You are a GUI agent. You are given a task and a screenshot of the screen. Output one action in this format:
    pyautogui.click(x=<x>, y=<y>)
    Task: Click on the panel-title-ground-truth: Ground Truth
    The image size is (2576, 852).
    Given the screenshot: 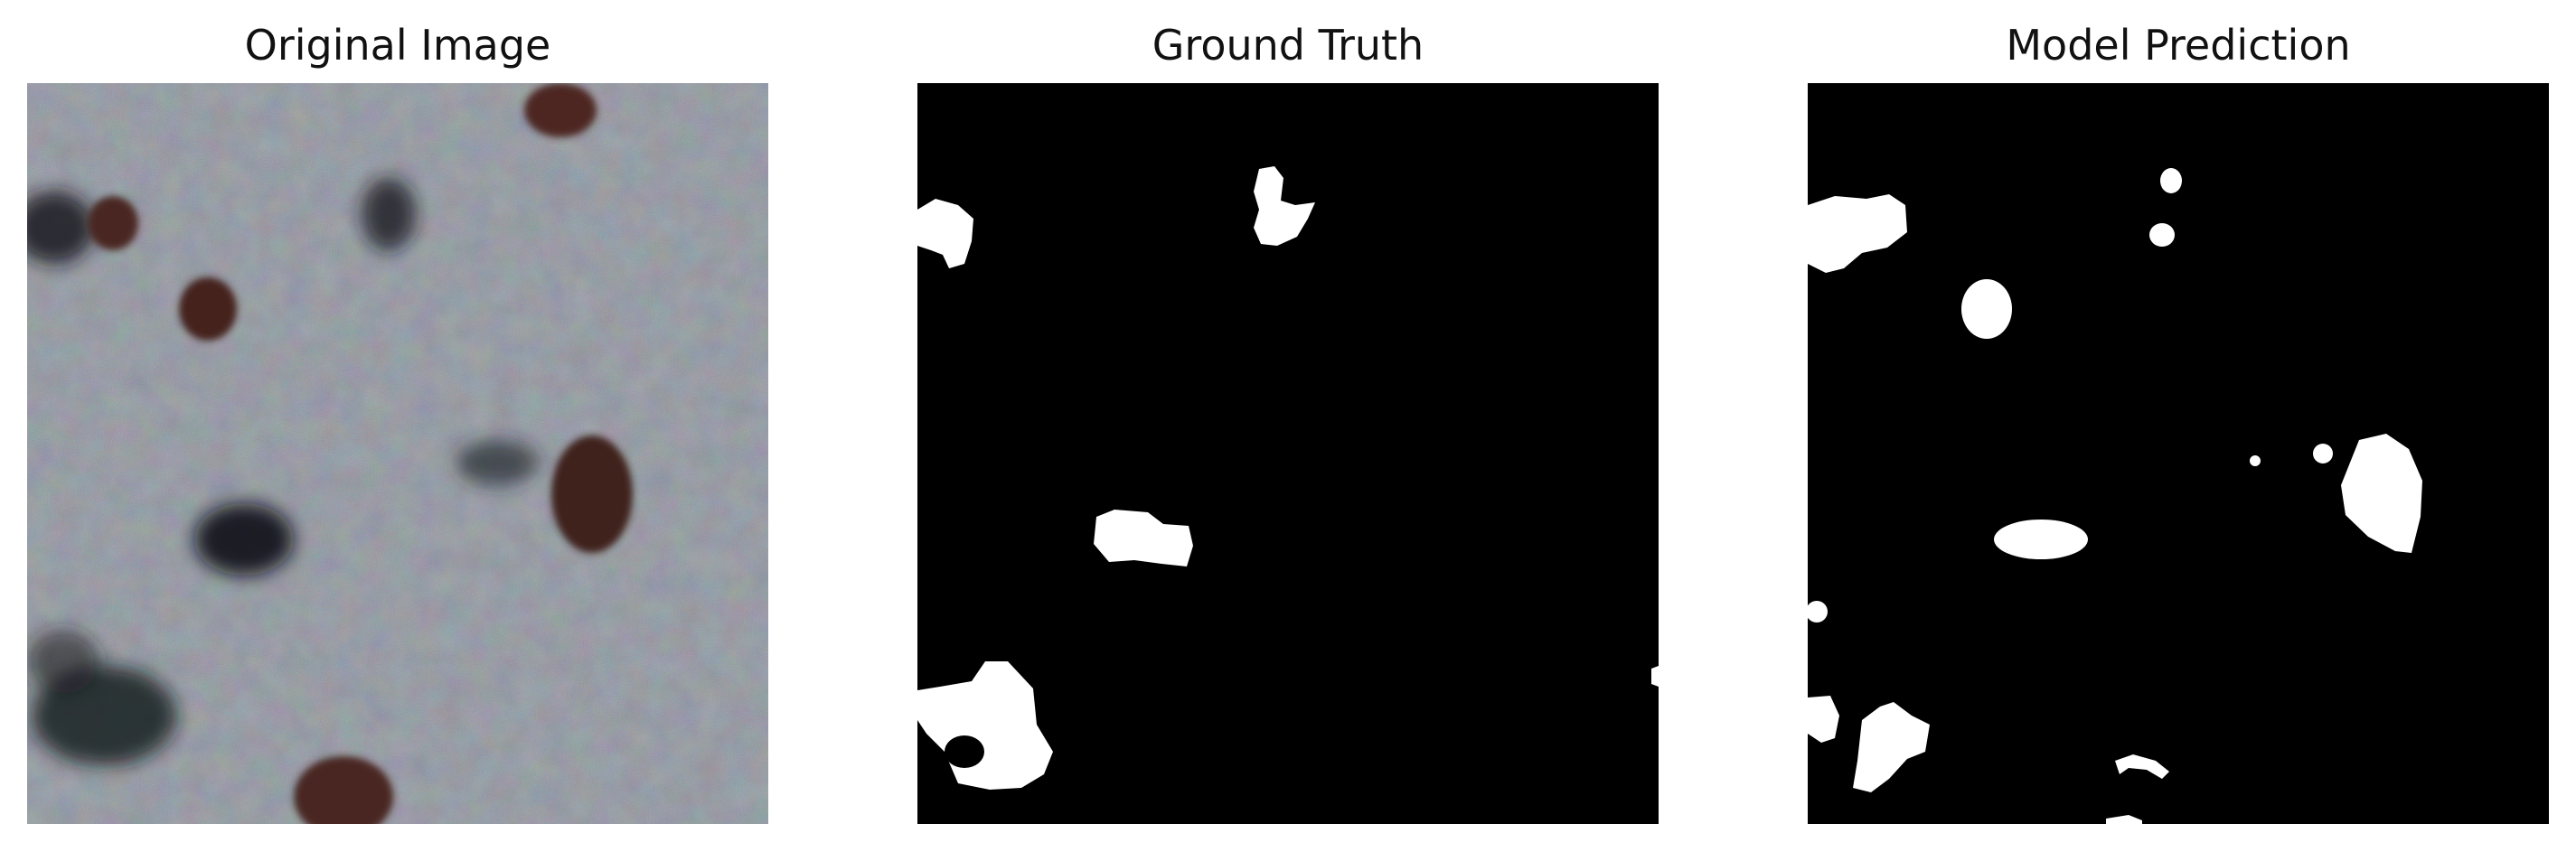 What is the action you would take?
    pyautogui.click(x=1288, y=45)
    